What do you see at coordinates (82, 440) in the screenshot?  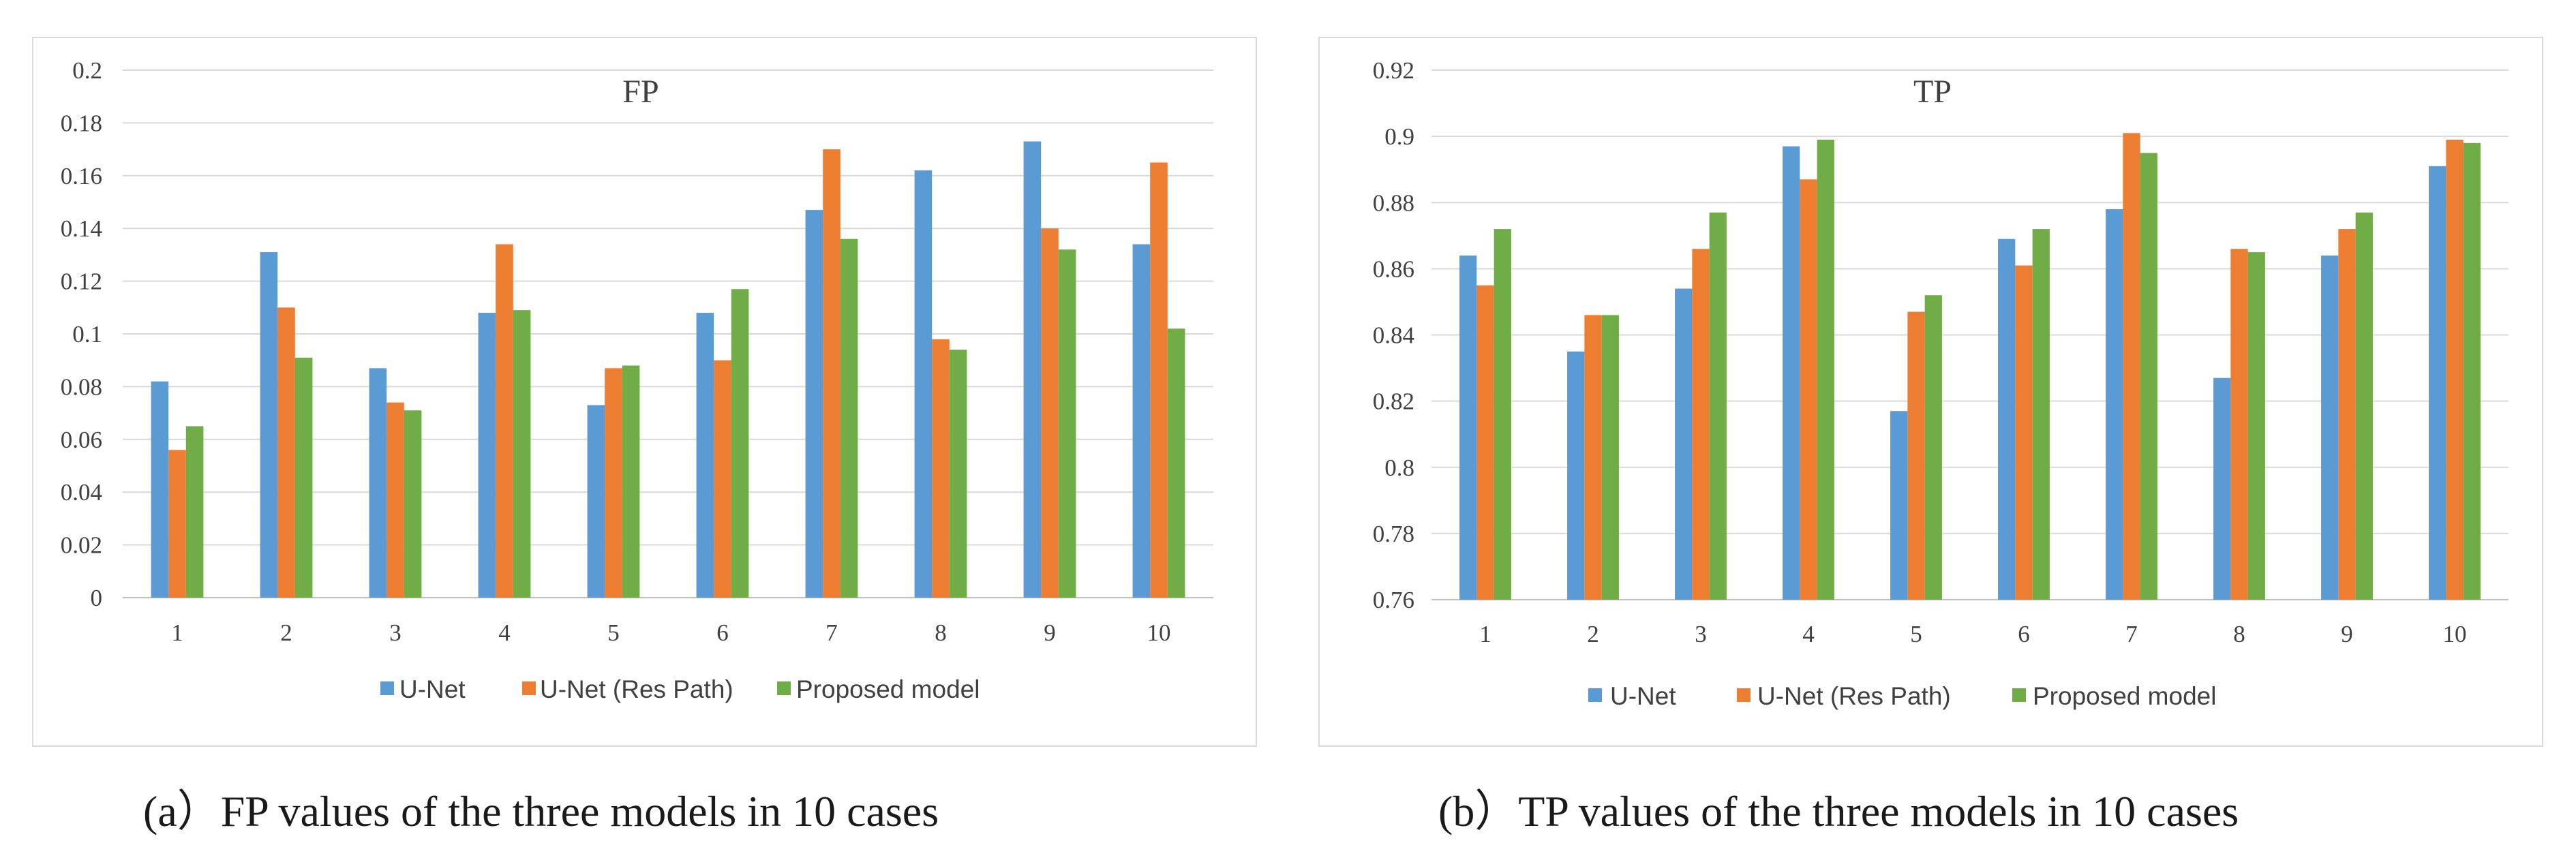 I see `fp-y-tick-label: 0.06` at bounding box center [82, 440].